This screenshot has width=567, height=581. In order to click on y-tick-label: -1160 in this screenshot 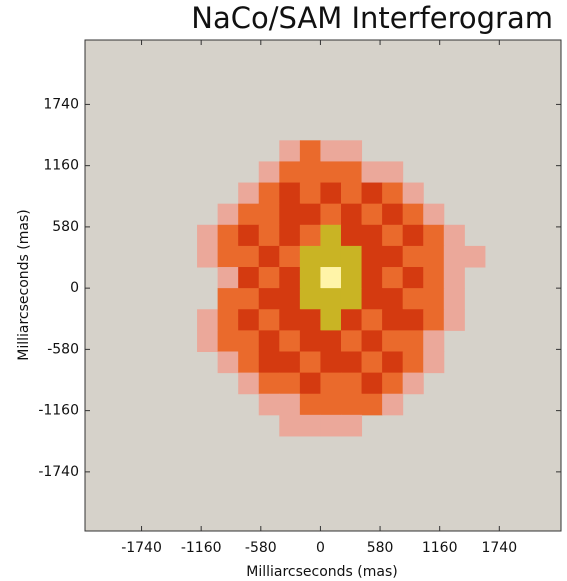, I will do `click(58, 411)`.